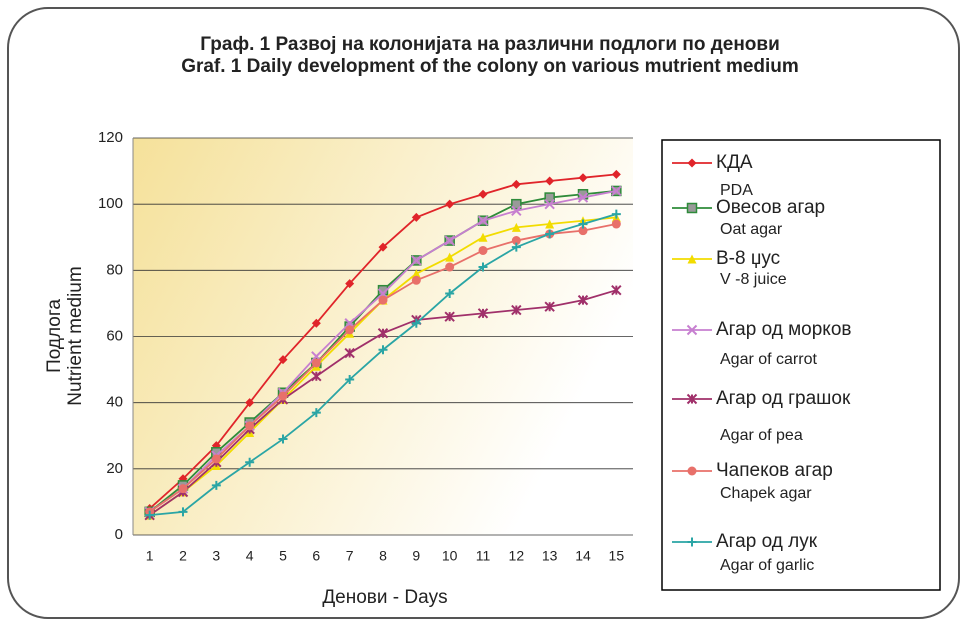 This screenshot has width=967, height=627. Describe the element at coordinates (150, 556) in the screenshot. I see `x-tick-label: 1` at that location.